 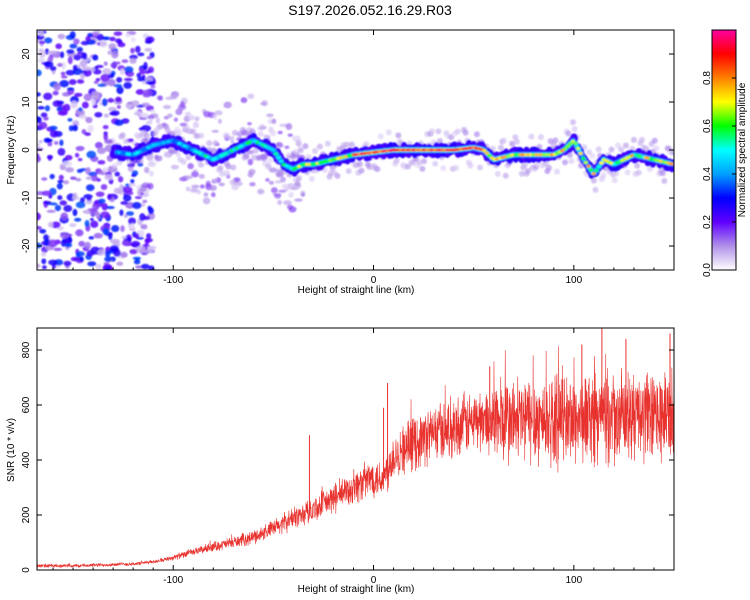 I want to click on snr-ytick-label: 0, so click(x=26, y=570).